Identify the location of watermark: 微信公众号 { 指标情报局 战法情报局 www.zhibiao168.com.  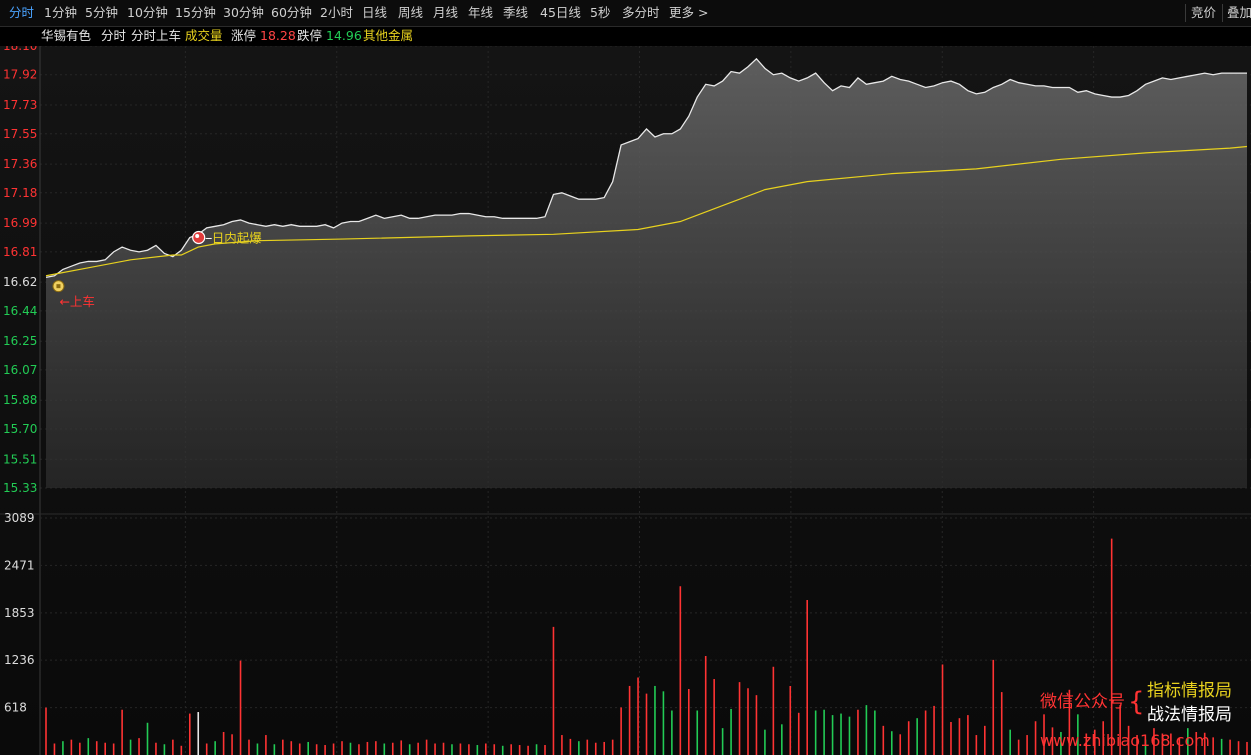
(1136, 715).